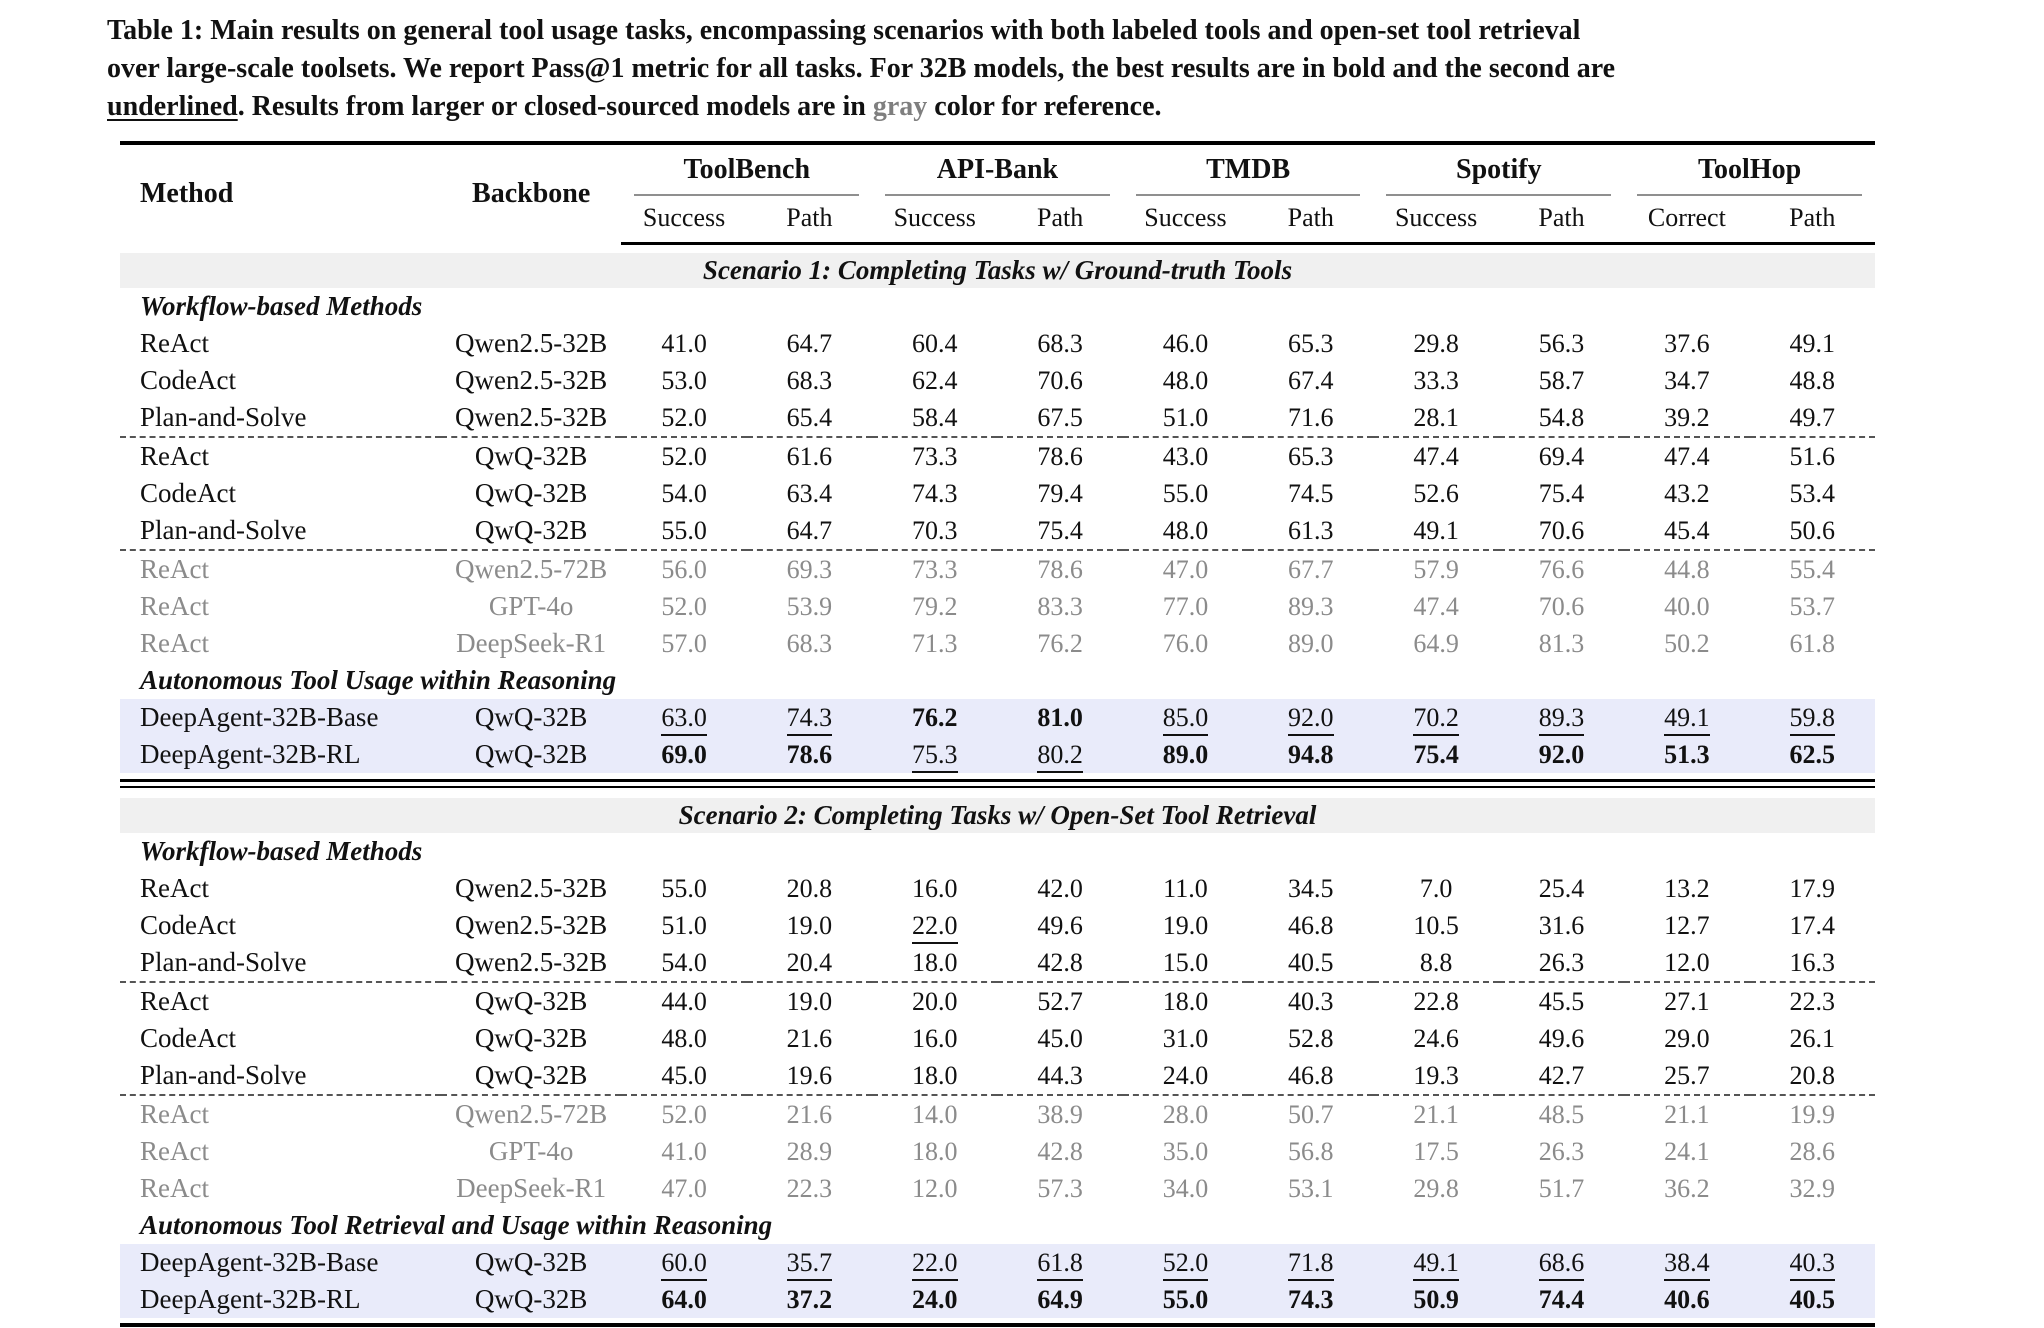  What do you see at coordinates (935, 569) in the screenshot?
I see `value-text: 73.3` at bounding box center [935, 569].